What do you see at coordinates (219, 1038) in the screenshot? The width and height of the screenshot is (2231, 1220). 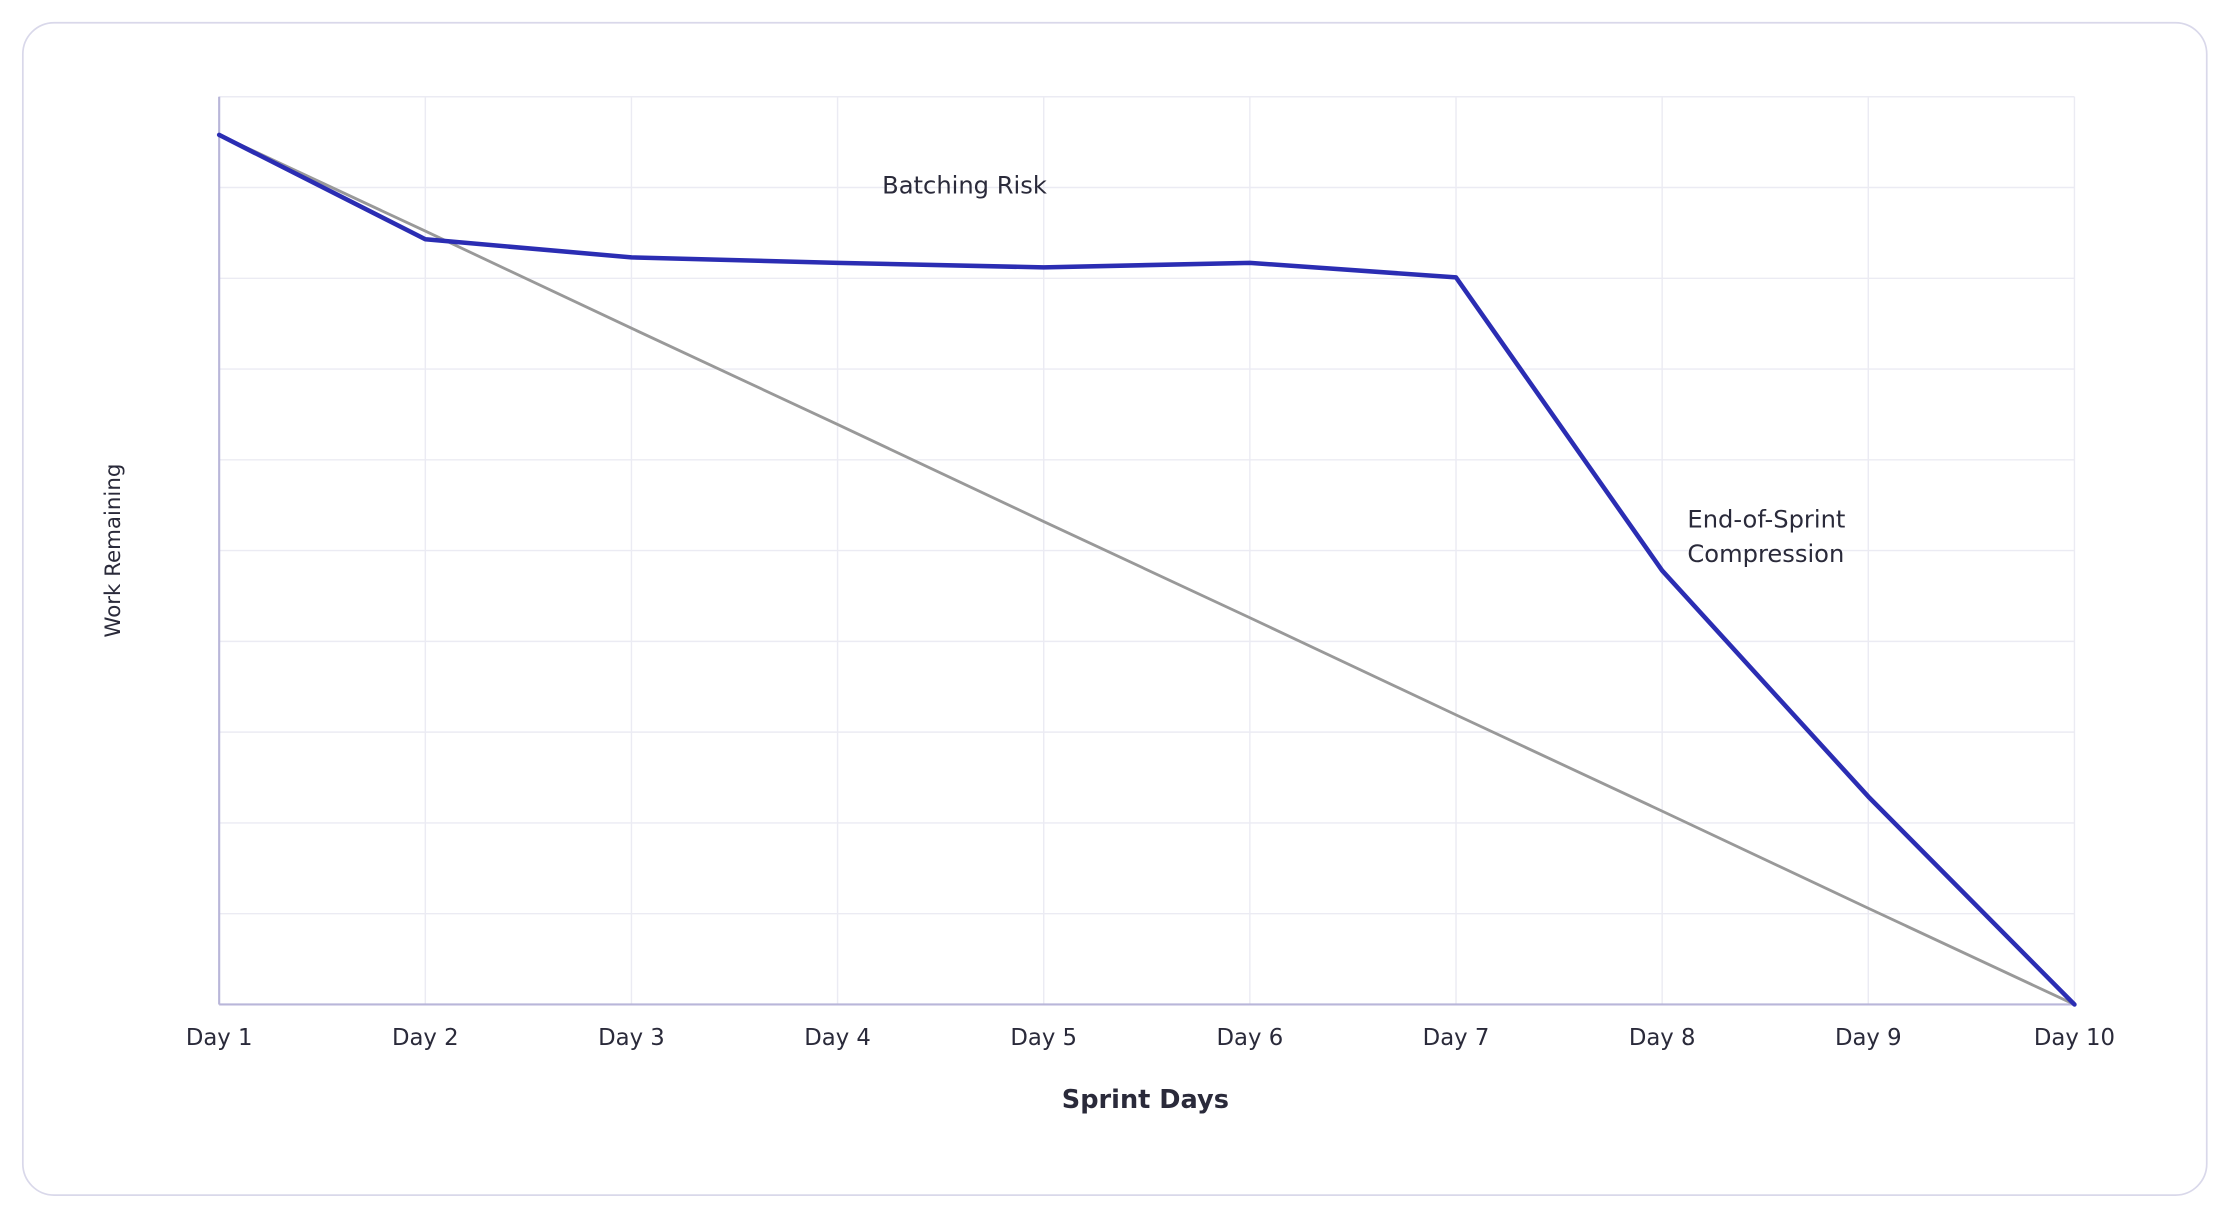 I see `x-tick-label: Day 1` at bounding box center [219, 1038].